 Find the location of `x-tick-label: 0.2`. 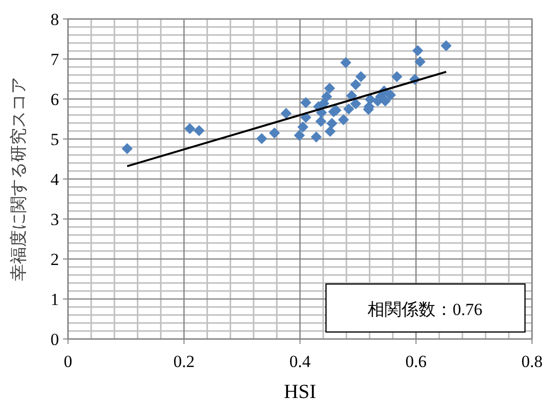

x-tick-label: 0.2 is located at coordinates (184, 361).